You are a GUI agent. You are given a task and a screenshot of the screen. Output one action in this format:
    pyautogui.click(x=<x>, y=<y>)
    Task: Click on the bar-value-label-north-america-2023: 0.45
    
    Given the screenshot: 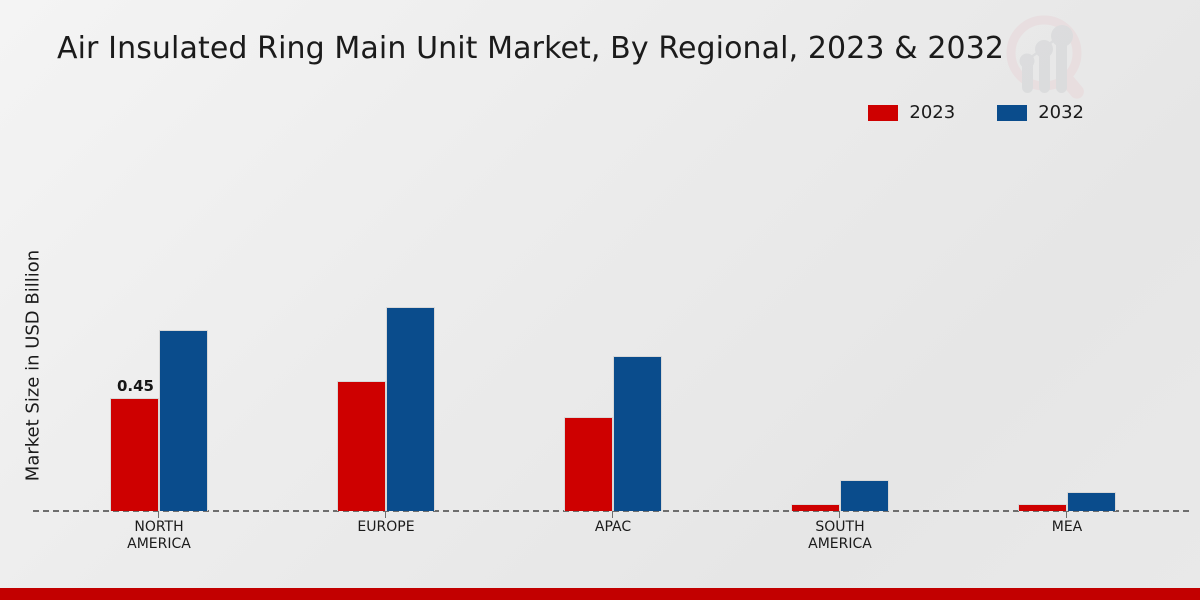 What is the action you would take?
    pyautogui.click(x=135, y=386)
    